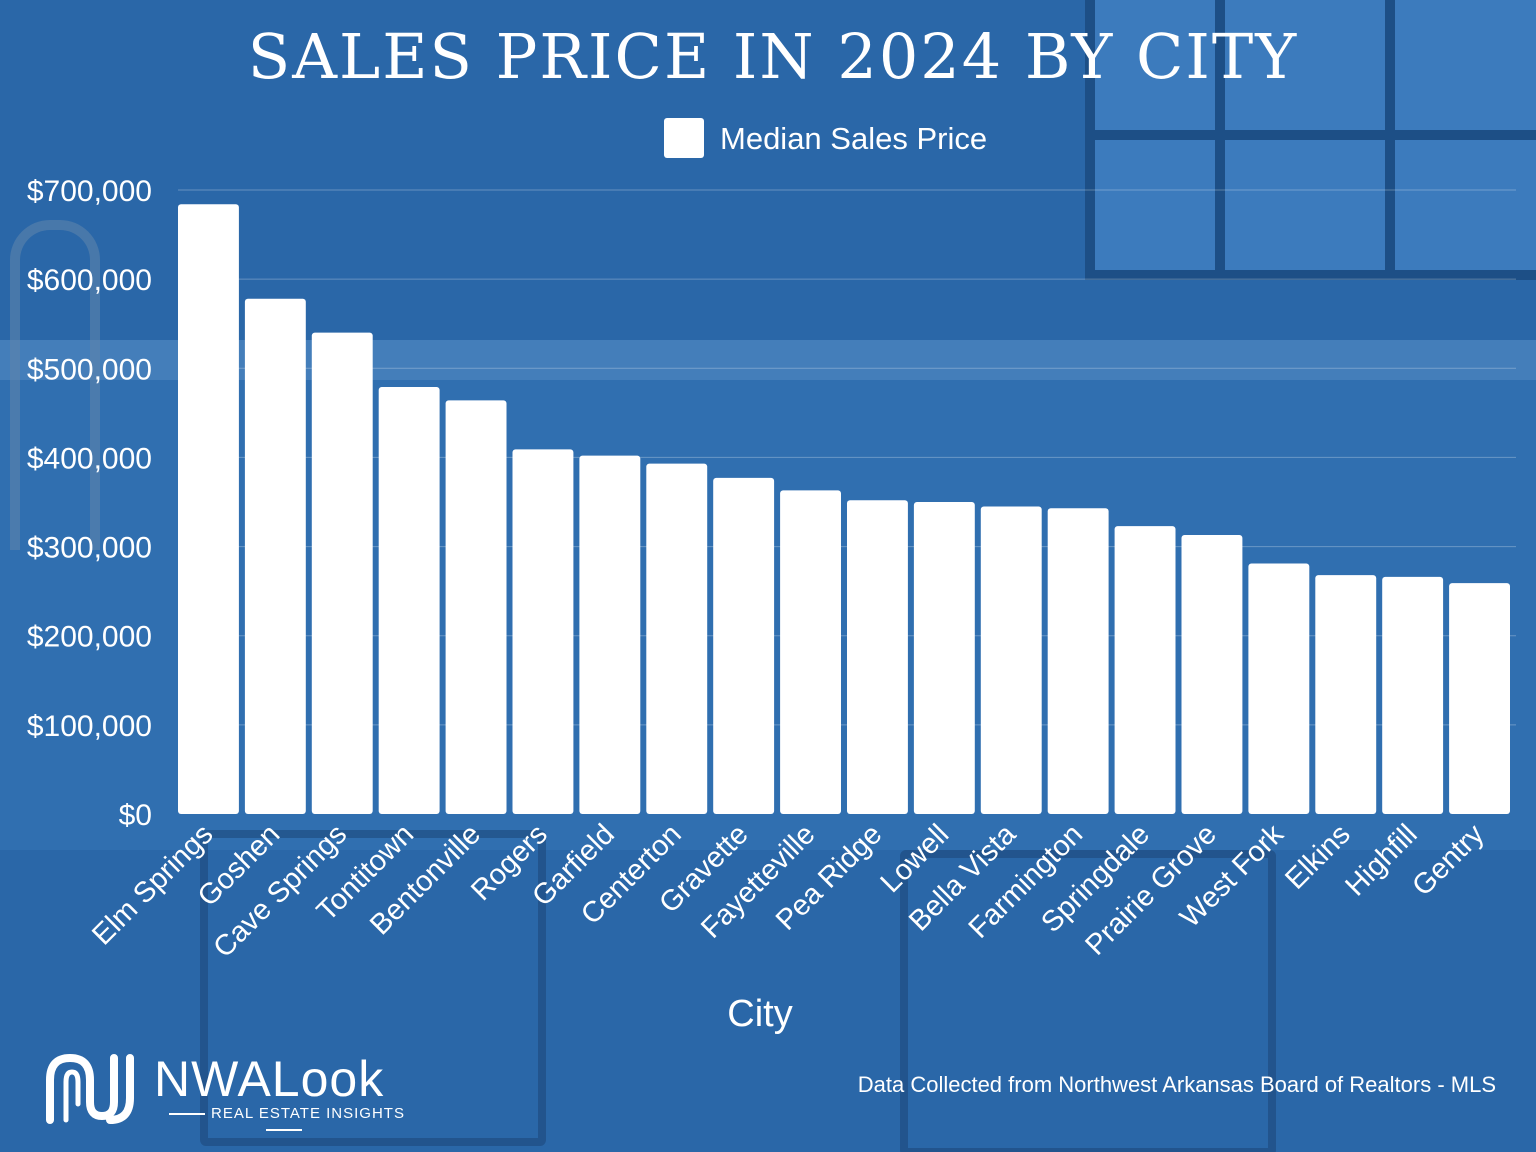 The image size is (1536, 1152). I want to click on legend-label: Median Sales Price, so click(853, 138).